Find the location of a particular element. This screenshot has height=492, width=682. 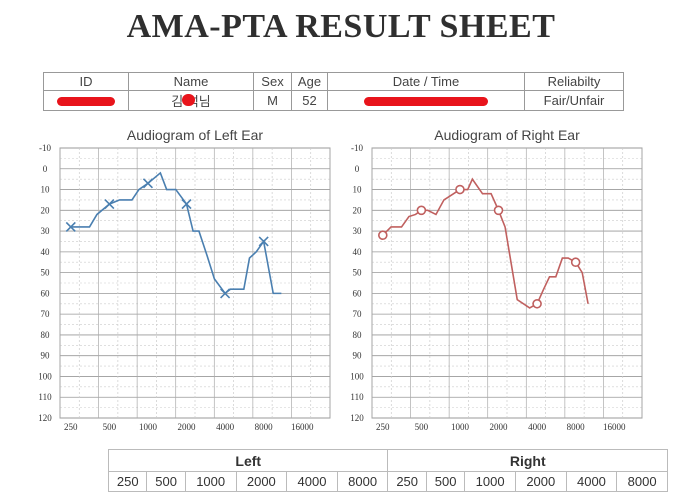

name-label: Name is located at coordinates (191, 81).